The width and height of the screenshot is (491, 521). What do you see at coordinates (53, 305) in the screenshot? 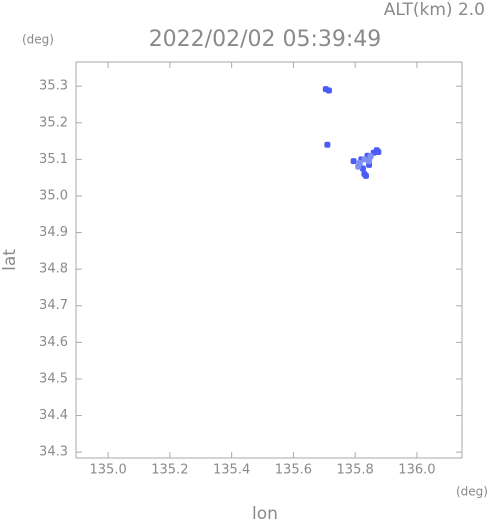
I see `y-tick-label: 34.7` at bounding box center [53, 305].